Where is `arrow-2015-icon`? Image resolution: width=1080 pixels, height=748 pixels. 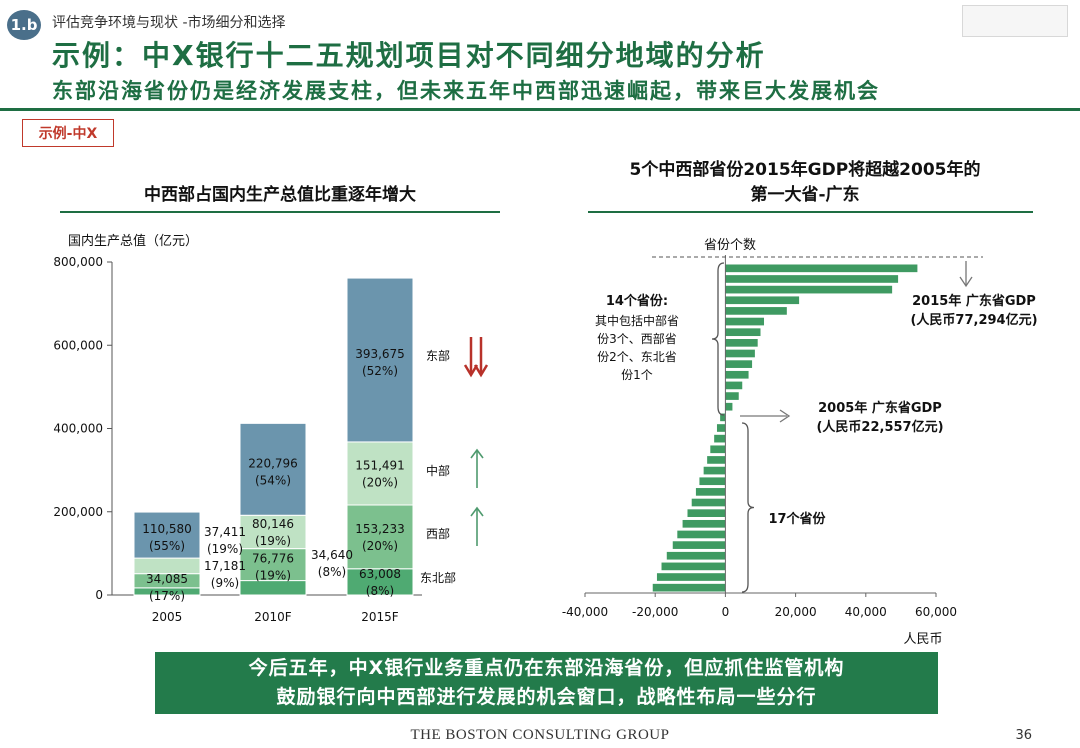 arrow-2015-icon is located at coordinates (966, 282).